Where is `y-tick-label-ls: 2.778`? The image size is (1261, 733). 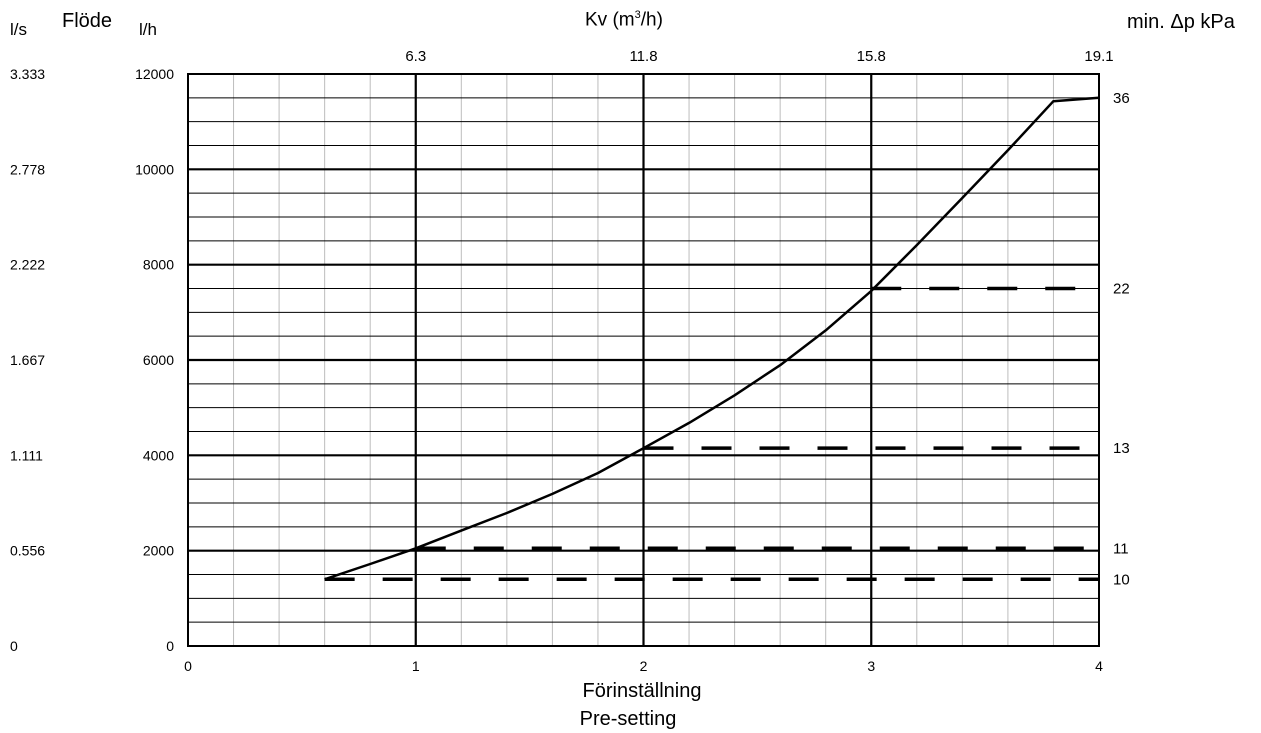 y-tick-label-ls: 2.778 is located at coordinates (27, 169).